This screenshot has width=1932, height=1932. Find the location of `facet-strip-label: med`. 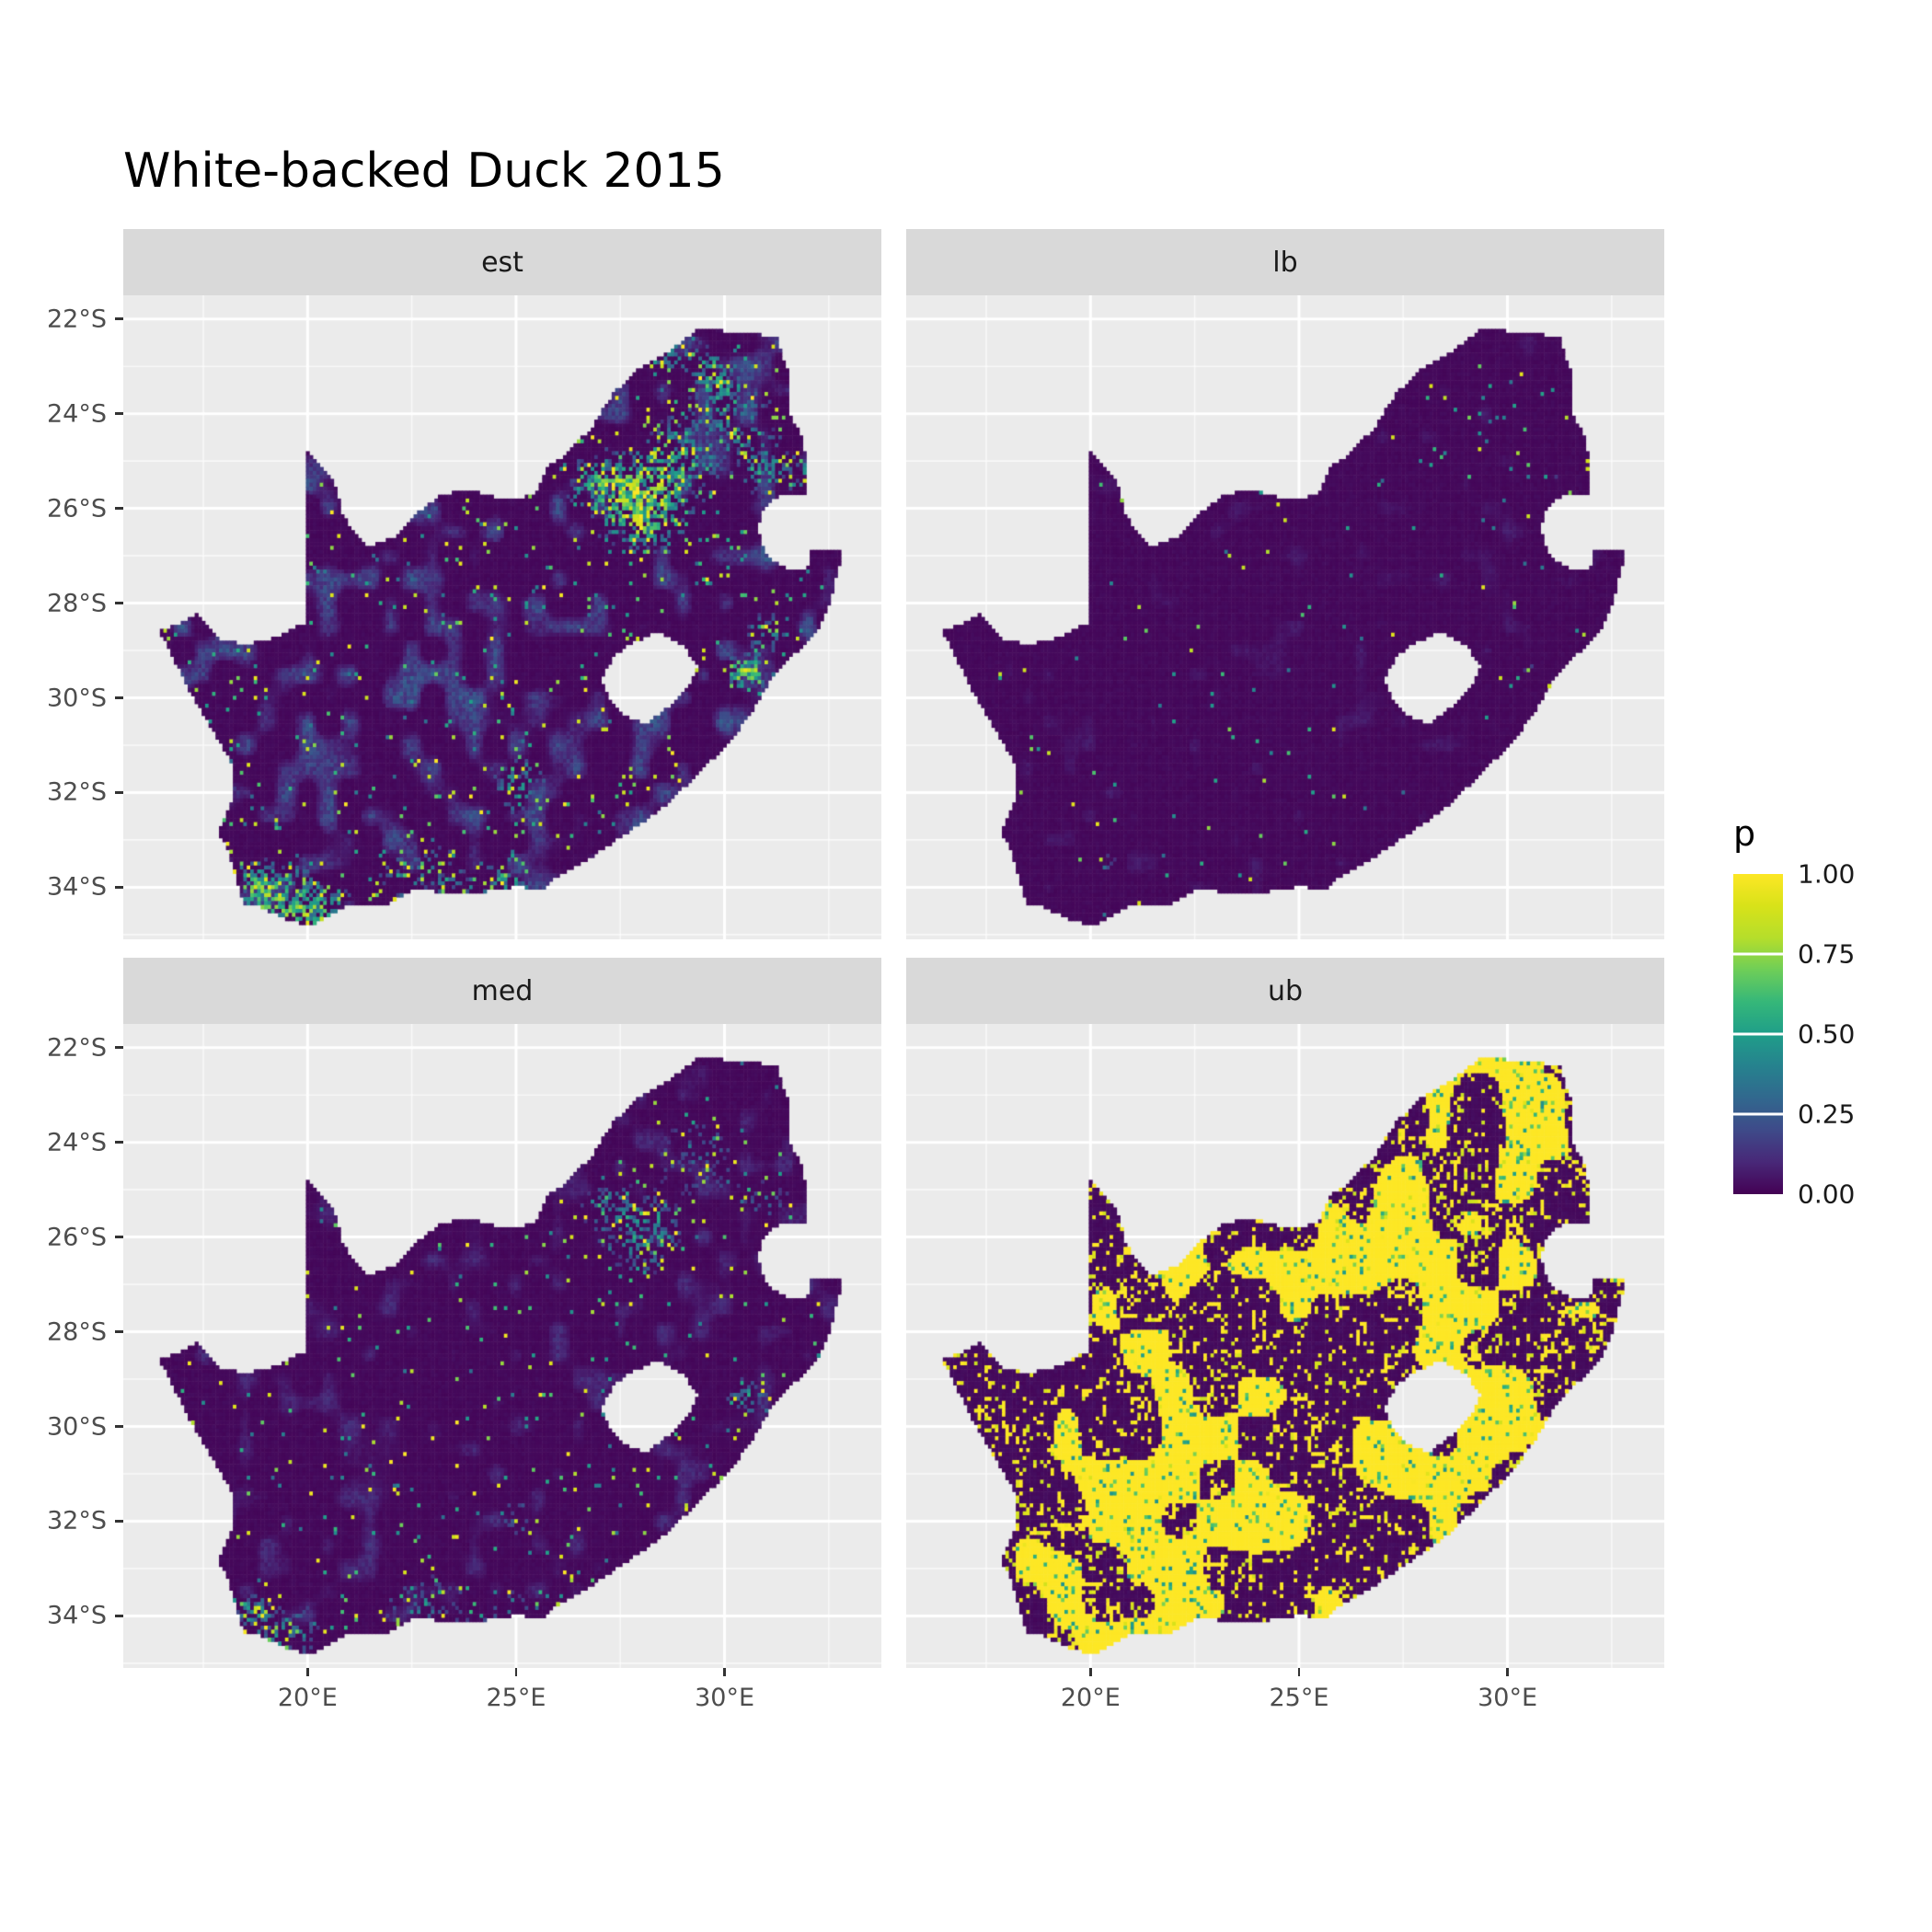

facet-strip-label: med is located at coordinates (502, 991).